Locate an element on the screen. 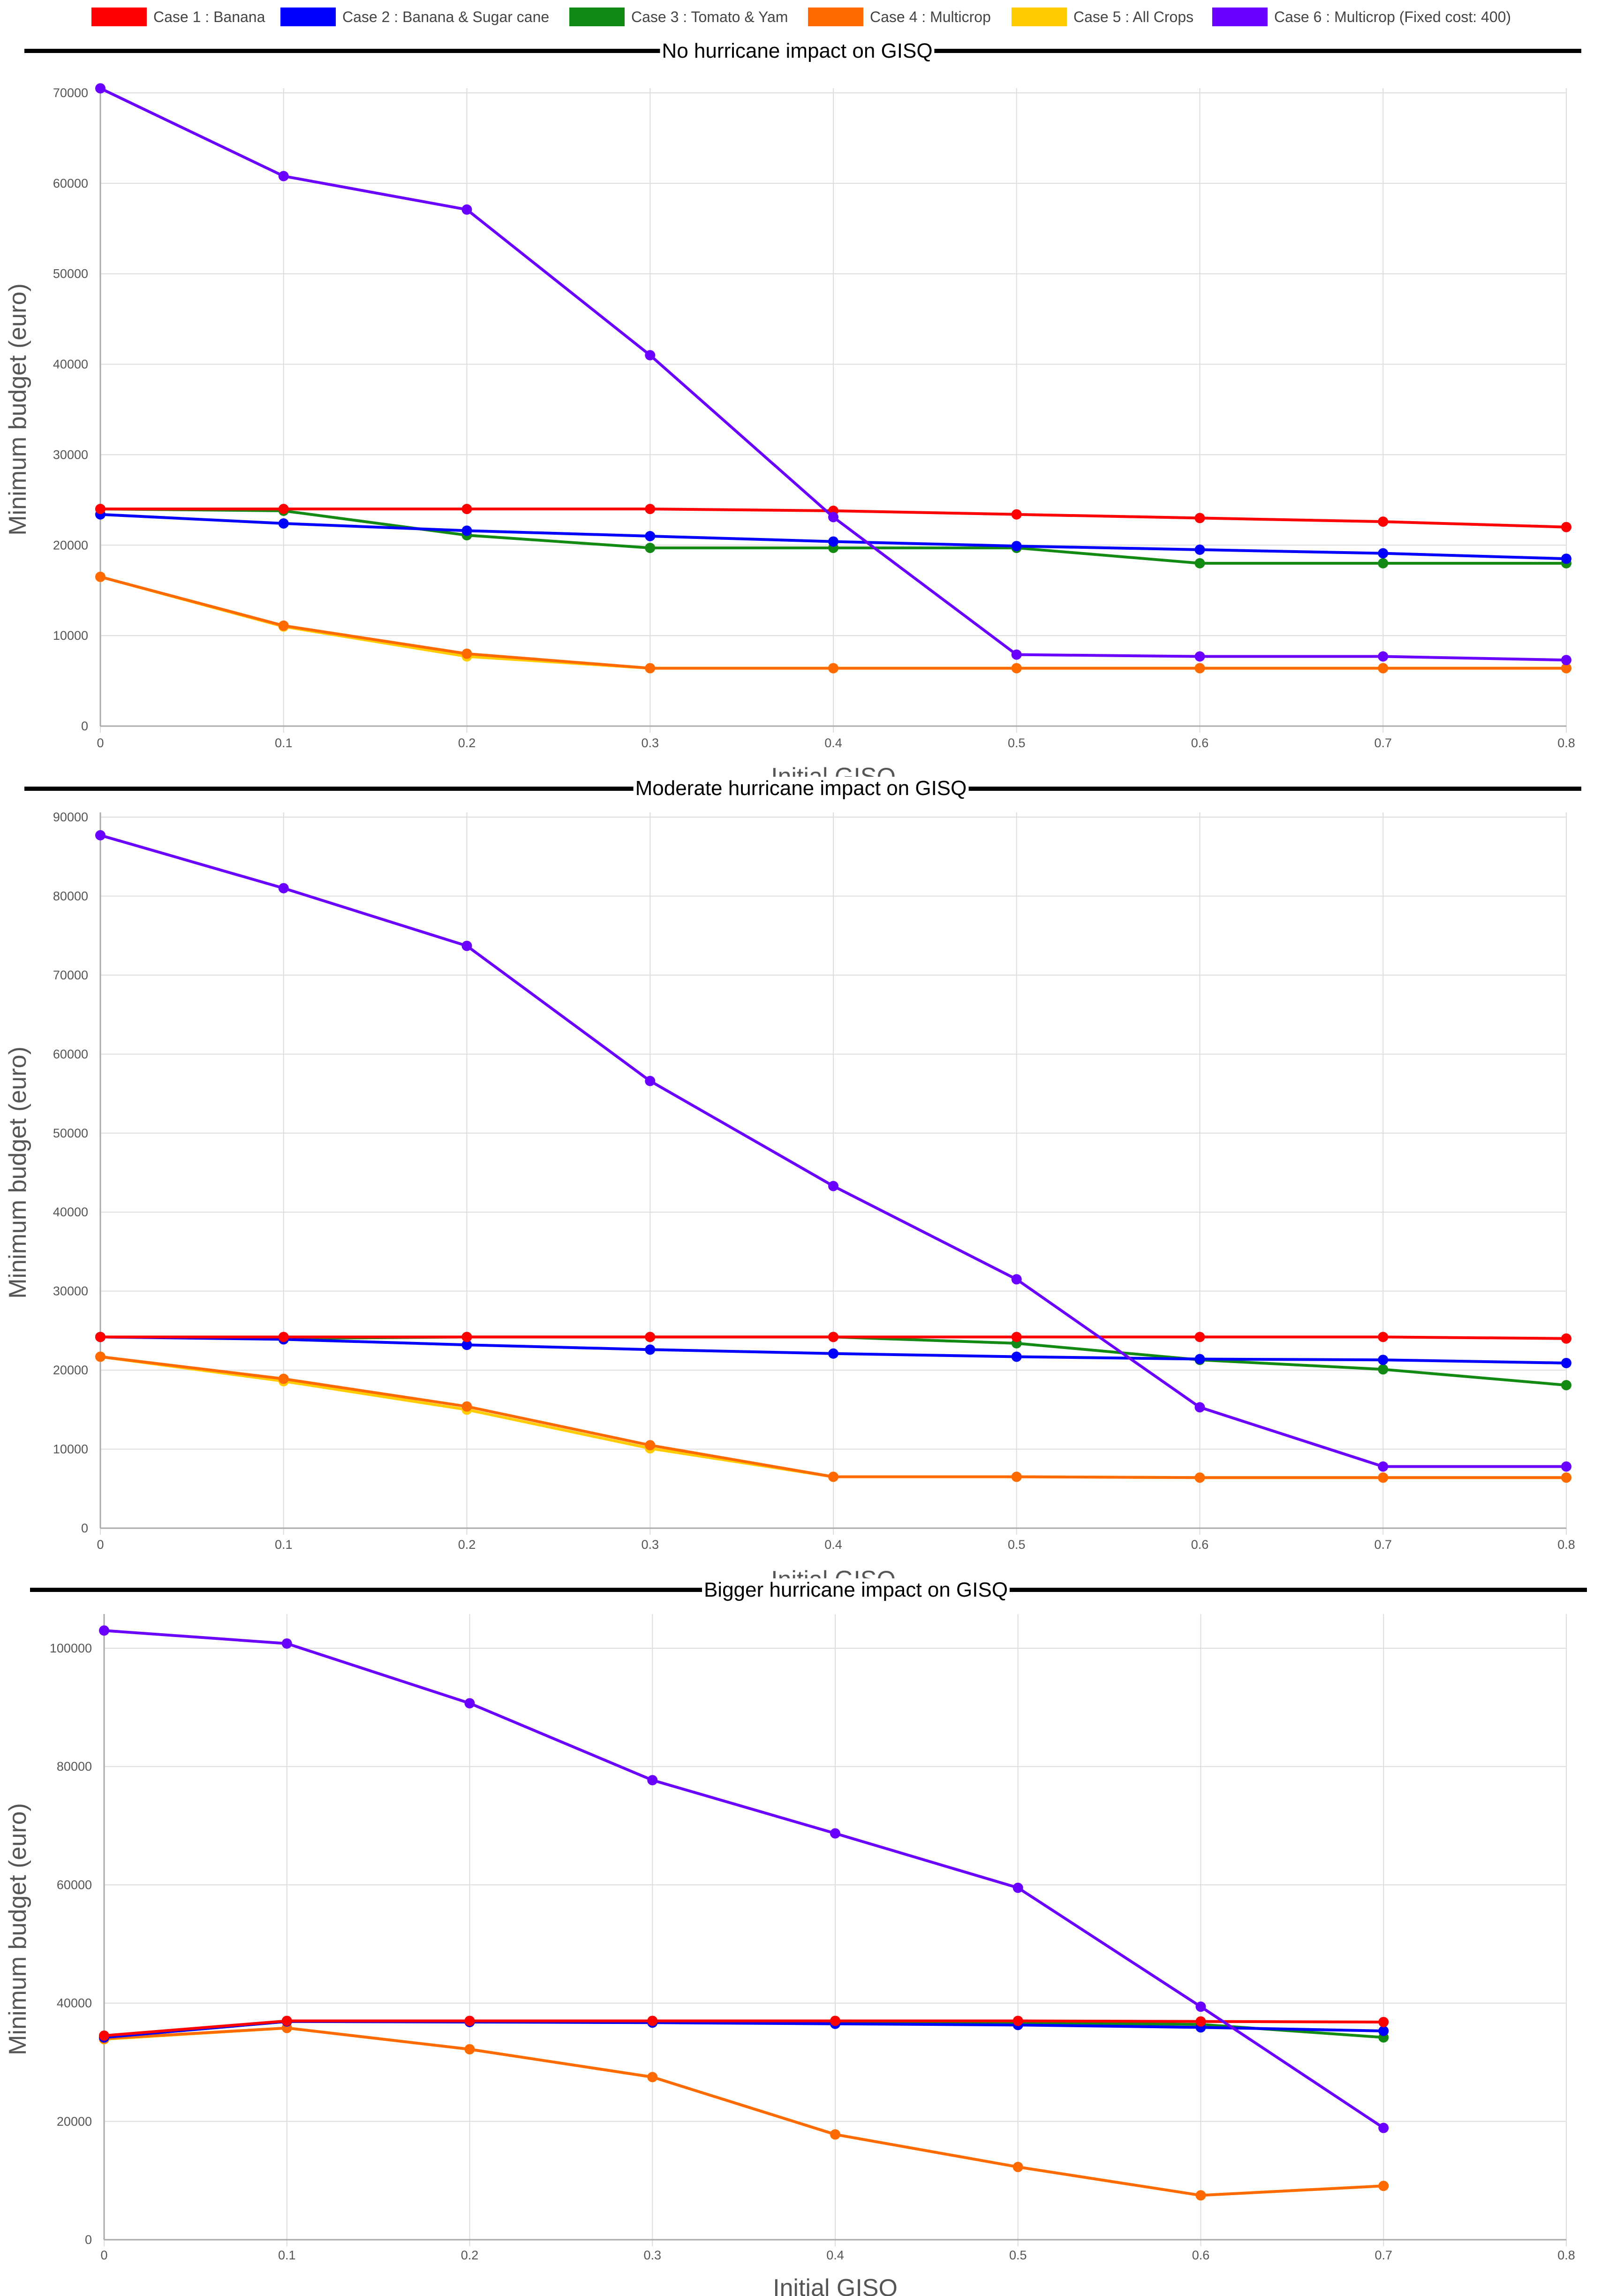 The height and width of the screenshot is (2296, 1601). legend-item: Case 1 : Banana is located at coordinates (178, 17).